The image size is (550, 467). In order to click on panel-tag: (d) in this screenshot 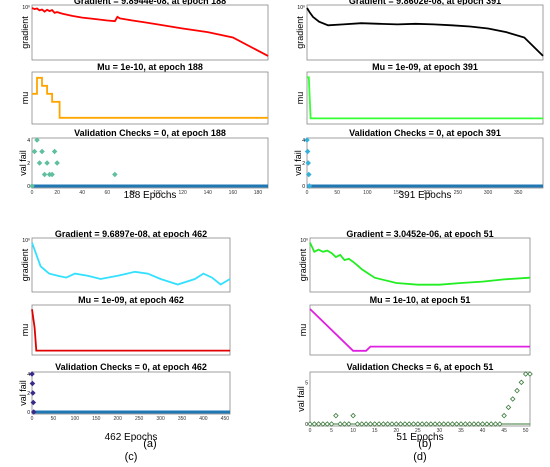, I will do `click(419, 457)`.